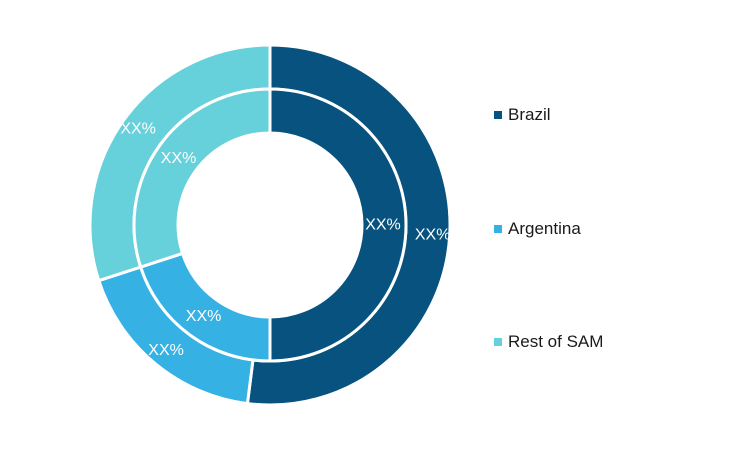 Image resolution: width=751 pixels, height=456 pixels. I want to click on legend-item-rest-of-sam: Rest of SAM, so click(548, 342).